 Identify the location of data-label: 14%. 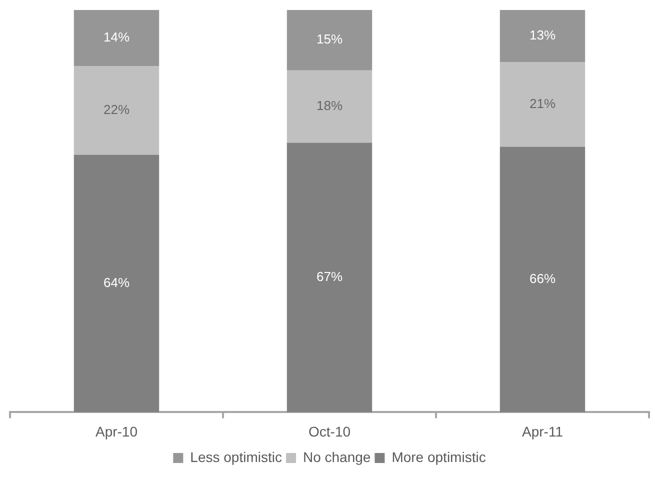
(116, 37).